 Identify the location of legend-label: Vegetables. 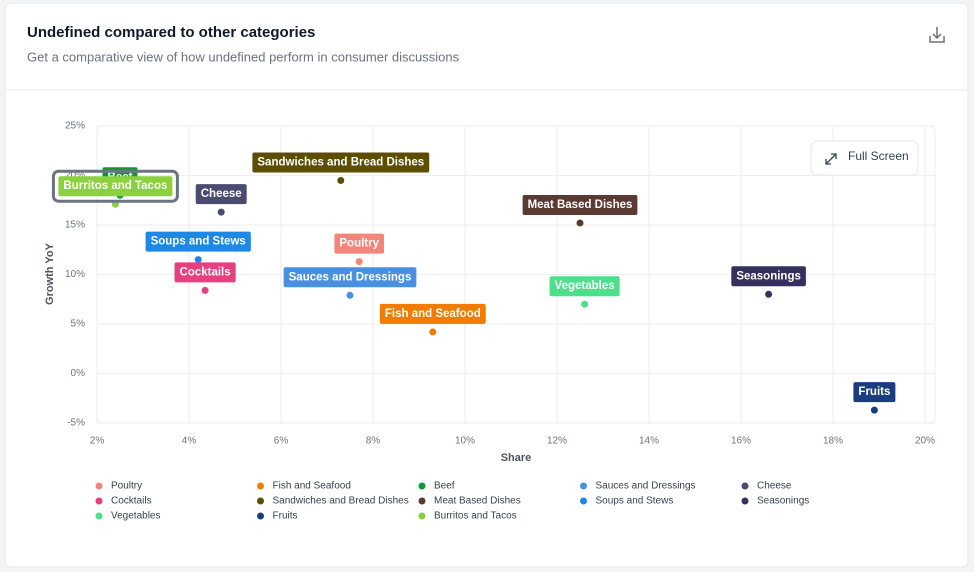
(136, 516).